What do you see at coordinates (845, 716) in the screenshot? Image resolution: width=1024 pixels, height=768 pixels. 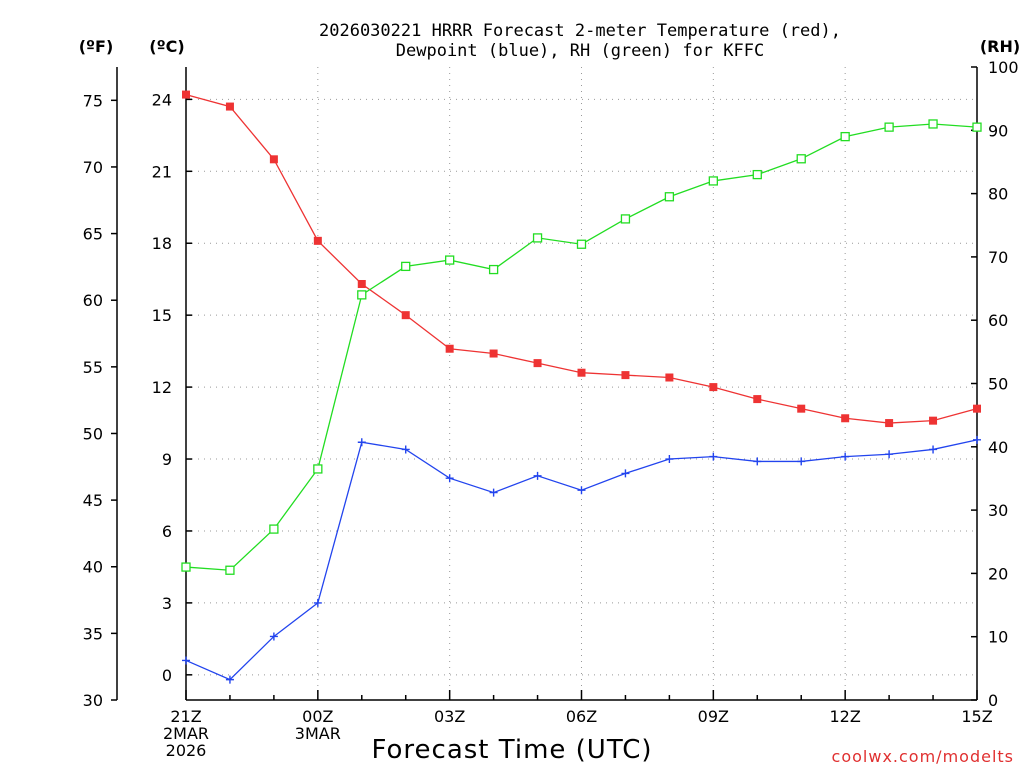 I see `x-tick-label: 12Z` at bounding box center [845, 716].